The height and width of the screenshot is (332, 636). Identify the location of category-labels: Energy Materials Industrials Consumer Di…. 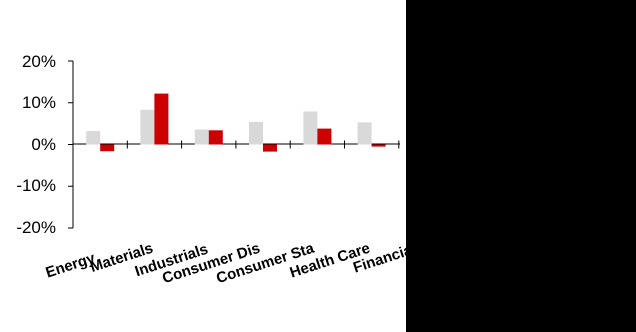
(229, 263).